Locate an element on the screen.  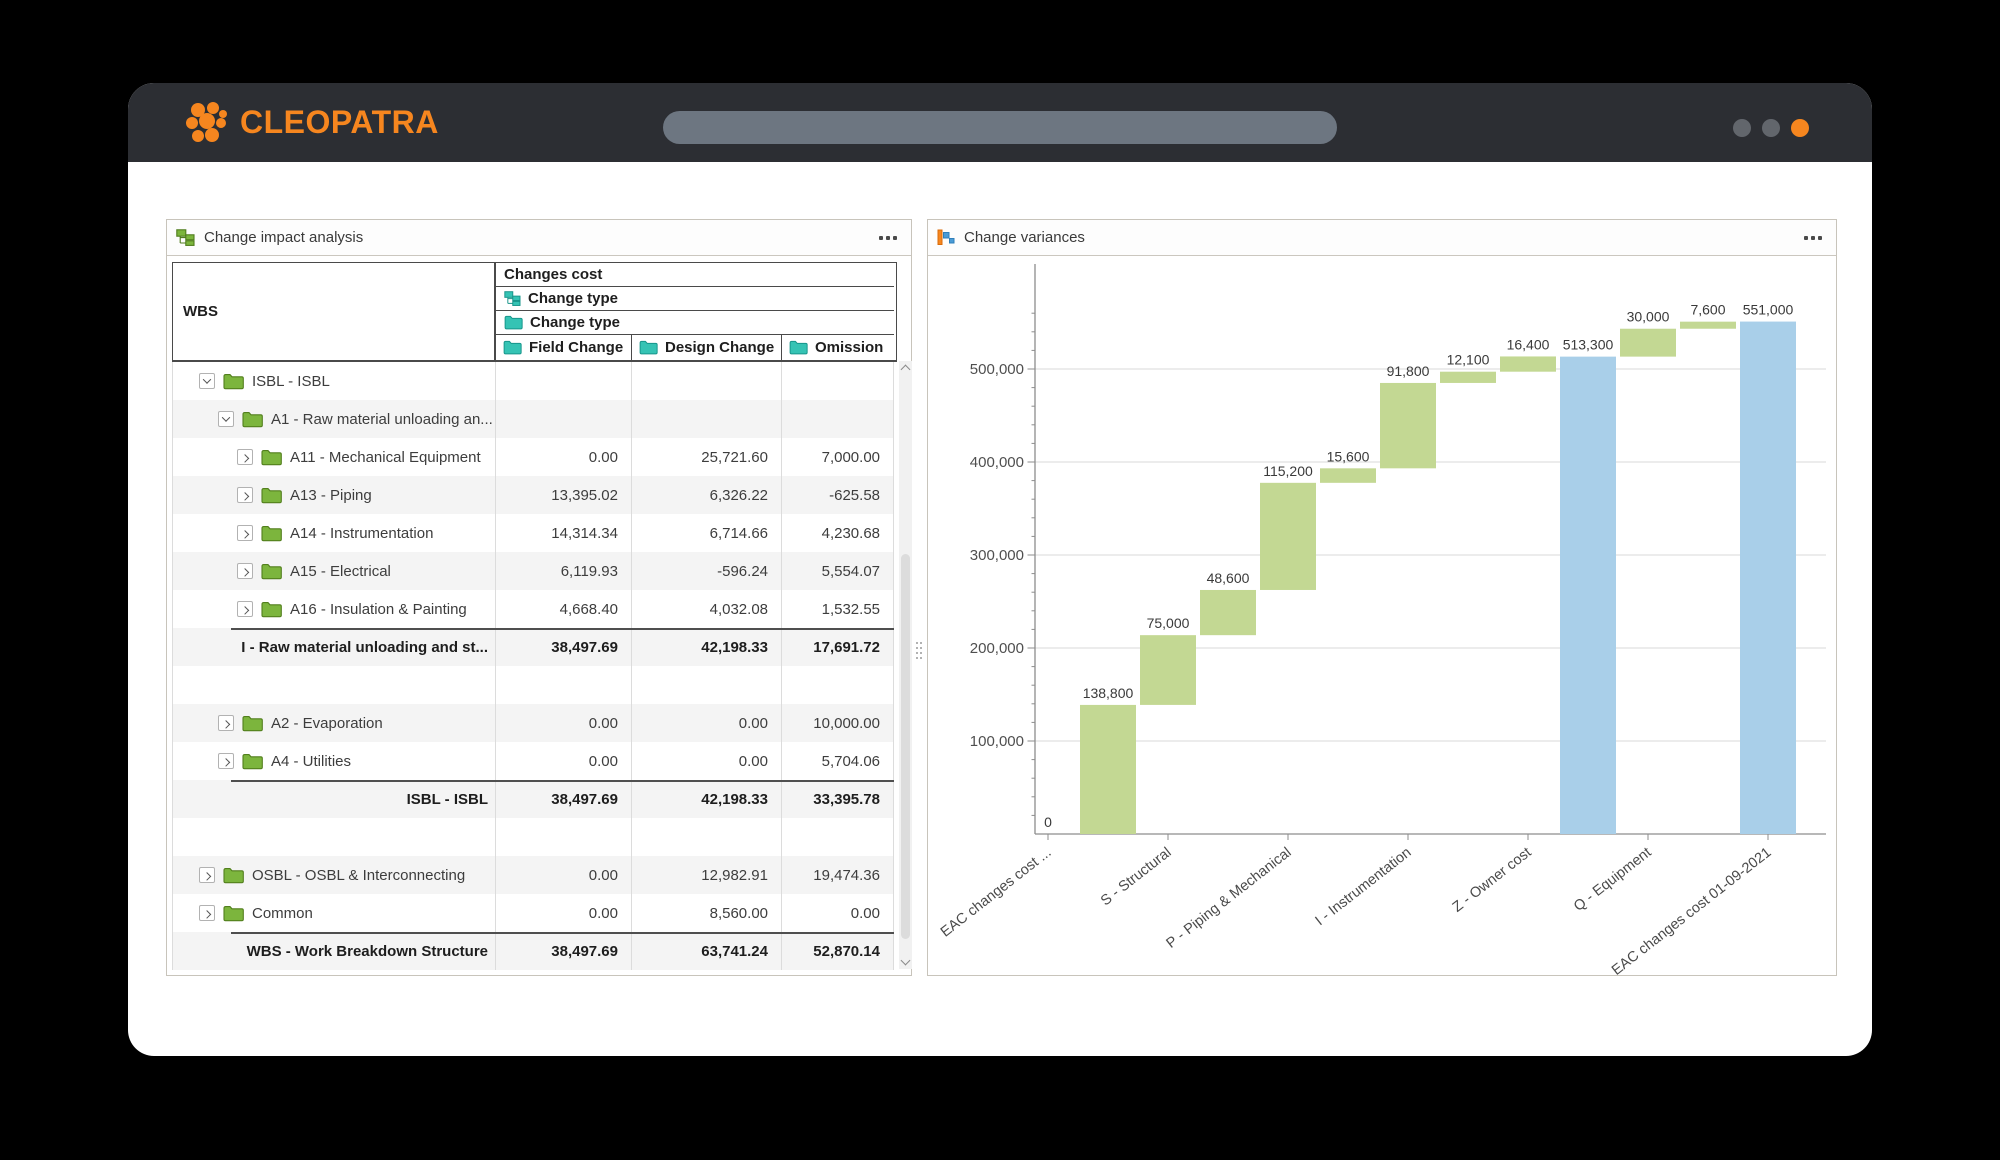
value-cell: 19,474.36 is located at coordinates (838, 875).